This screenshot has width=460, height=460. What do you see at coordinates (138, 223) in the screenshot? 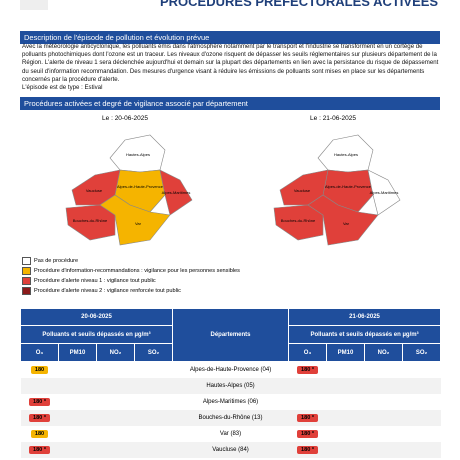
I see `department-label: Var` at bounding box center [138, 223].